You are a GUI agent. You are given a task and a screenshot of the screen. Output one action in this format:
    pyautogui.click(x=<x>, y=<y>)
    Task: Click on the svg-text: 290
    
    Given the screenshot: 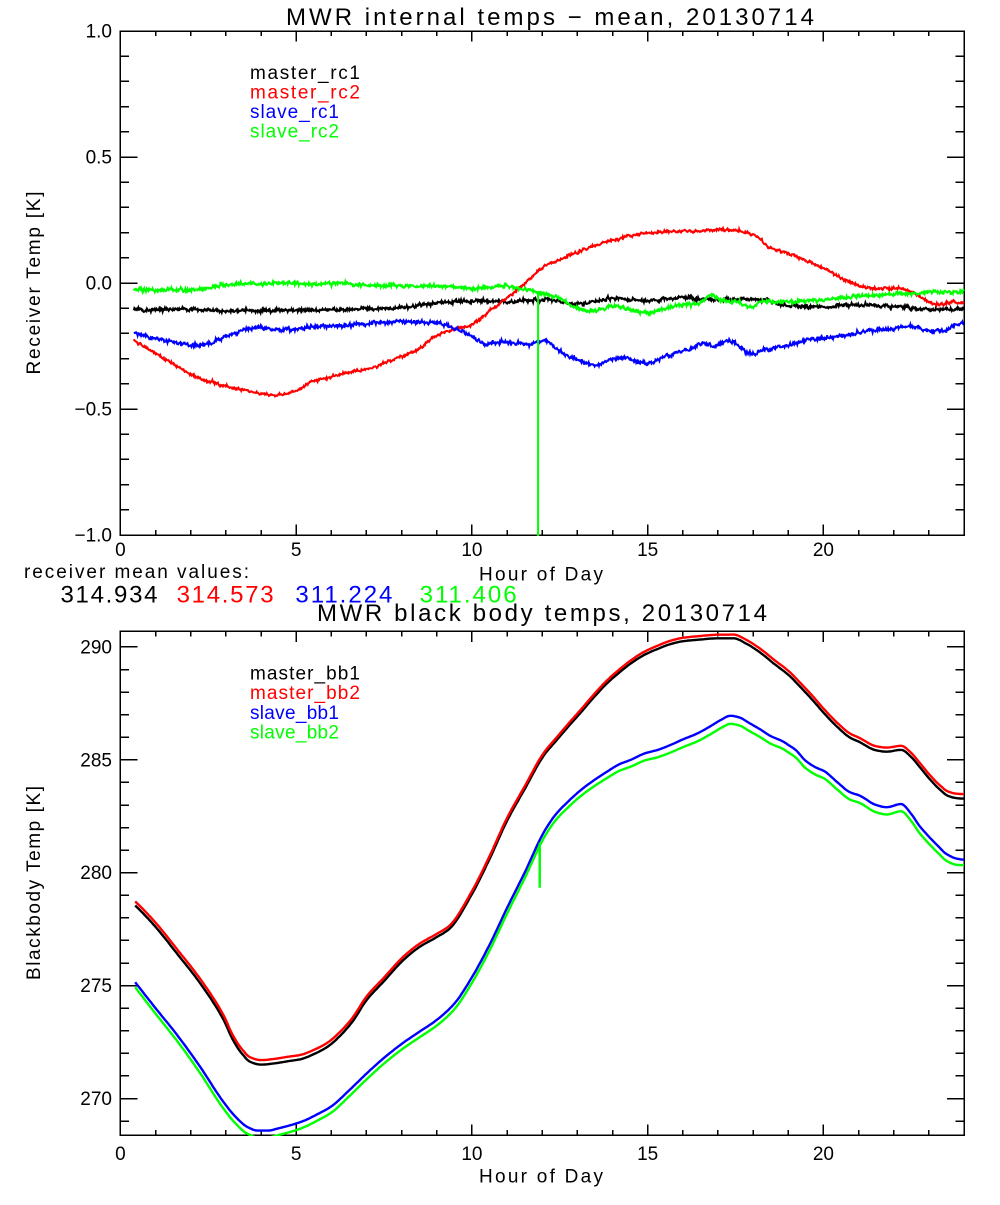 What is the action you would take?
    pyautogui.click(x=96, y=647)
    